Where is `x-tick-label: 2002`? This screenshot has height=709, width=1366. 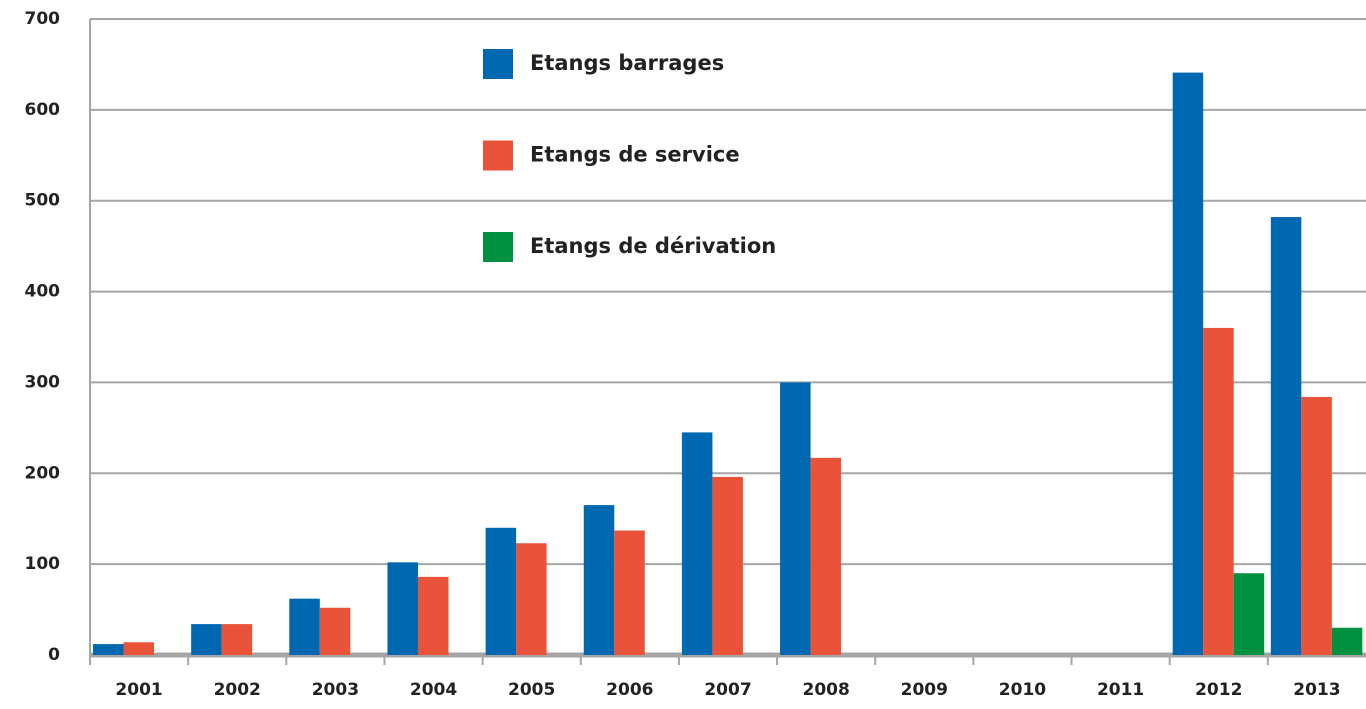
x-tick-label: 2002 is located at coordinates (237, 690).